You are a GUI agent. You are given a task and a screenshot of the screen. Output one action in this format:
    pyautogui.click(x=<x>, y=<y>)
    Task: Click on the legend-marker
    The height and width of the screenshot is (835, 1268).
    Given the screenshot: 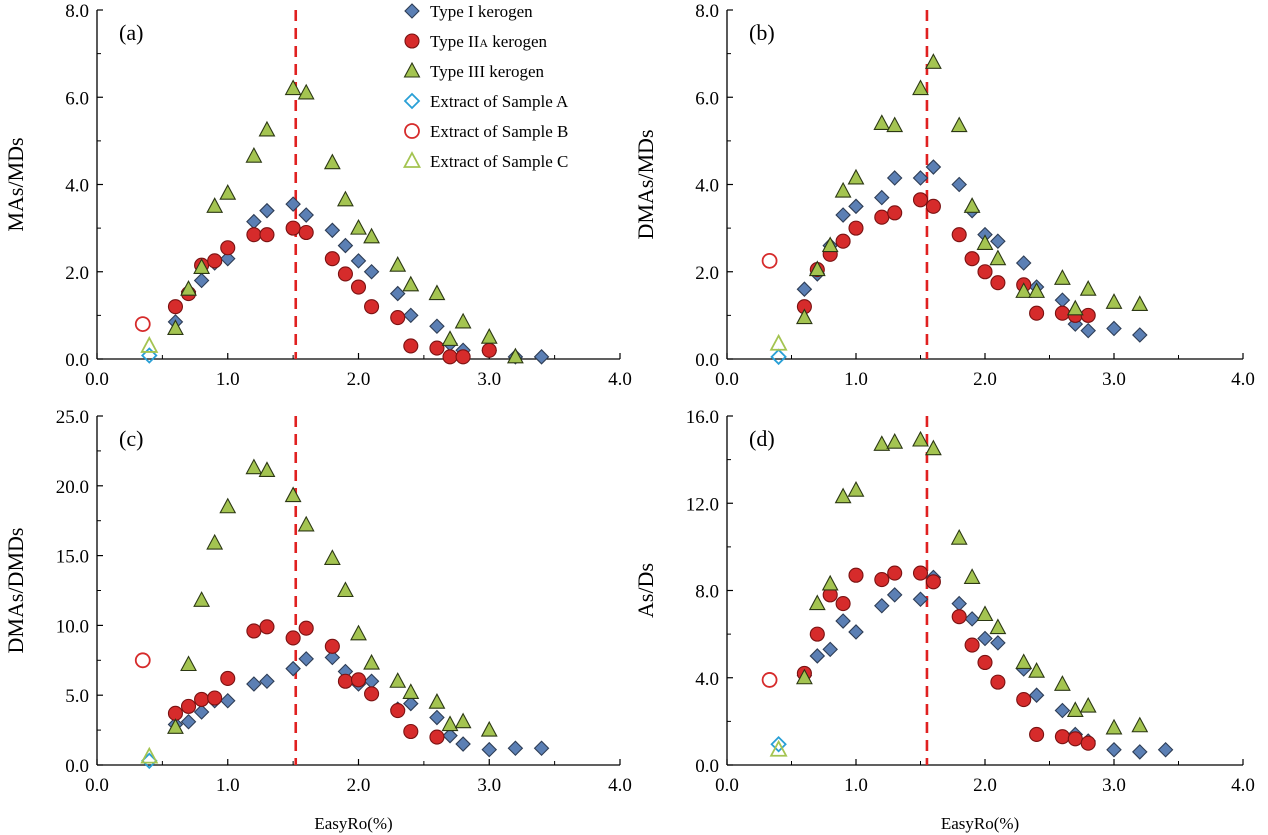 What is the action you would take?
    pyautogui.click(x=412, y=159)
    